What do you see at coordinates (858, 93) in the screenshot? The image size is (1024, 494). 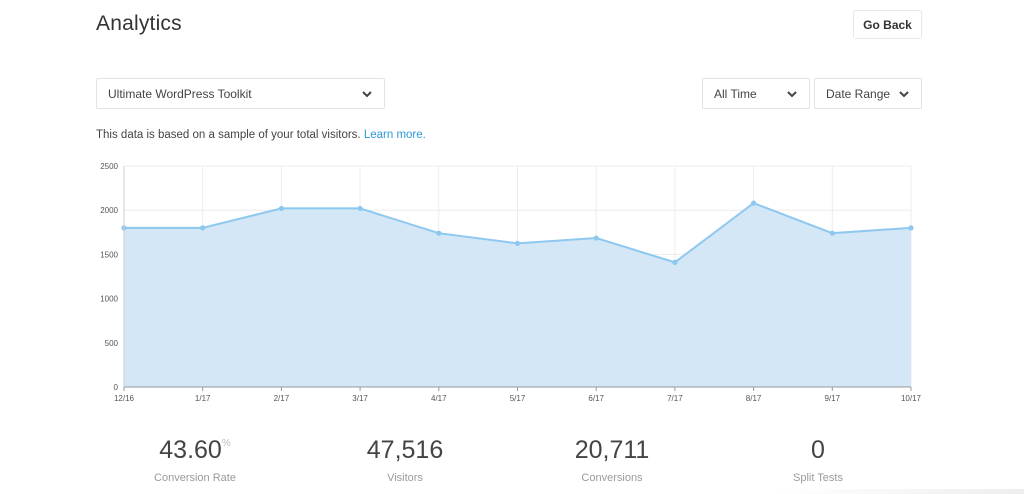 I see `date-range-select-value: Date Range` at bounding box center [858, 93].